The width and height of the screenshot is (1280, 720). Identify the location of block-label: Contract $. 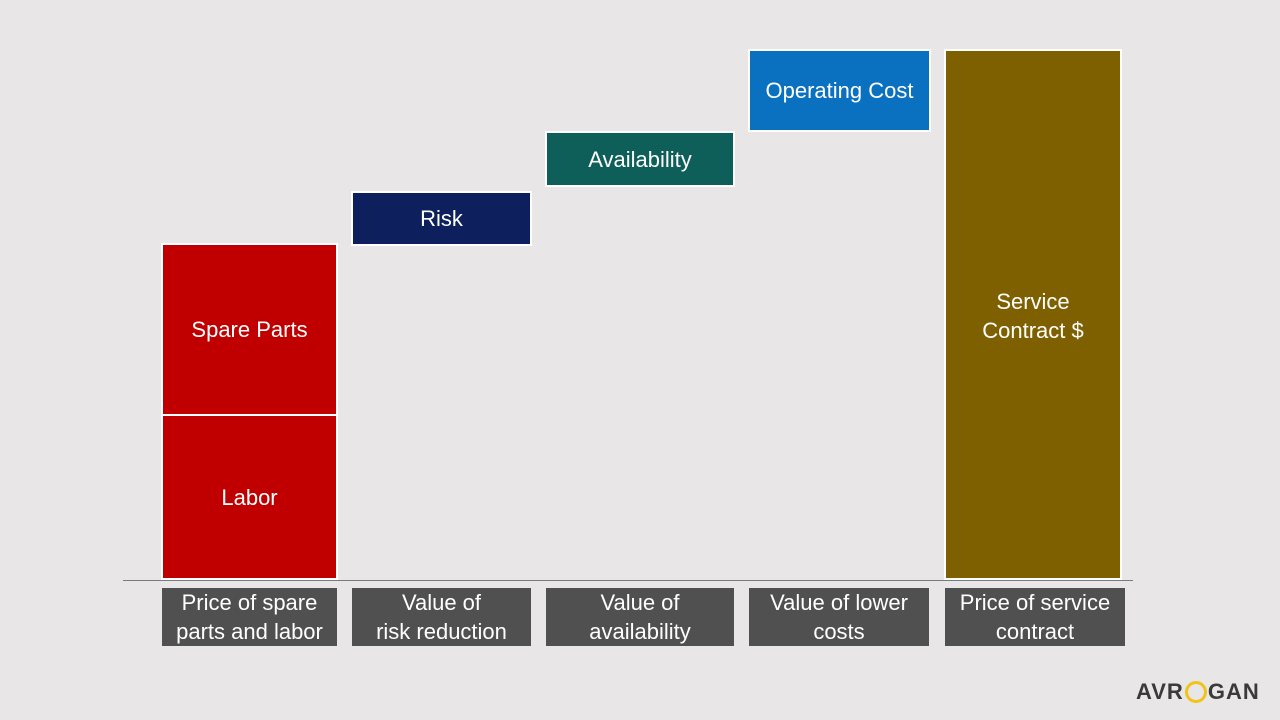
(1033, 330).